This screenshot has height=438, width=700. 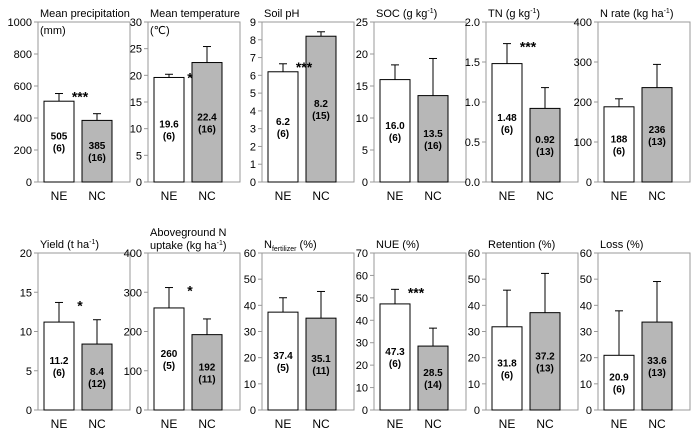 What do you see at coordinates (306, 245) in the screenshot?
I see `panel-title-end: (%)` at bounding box center [306, 245].